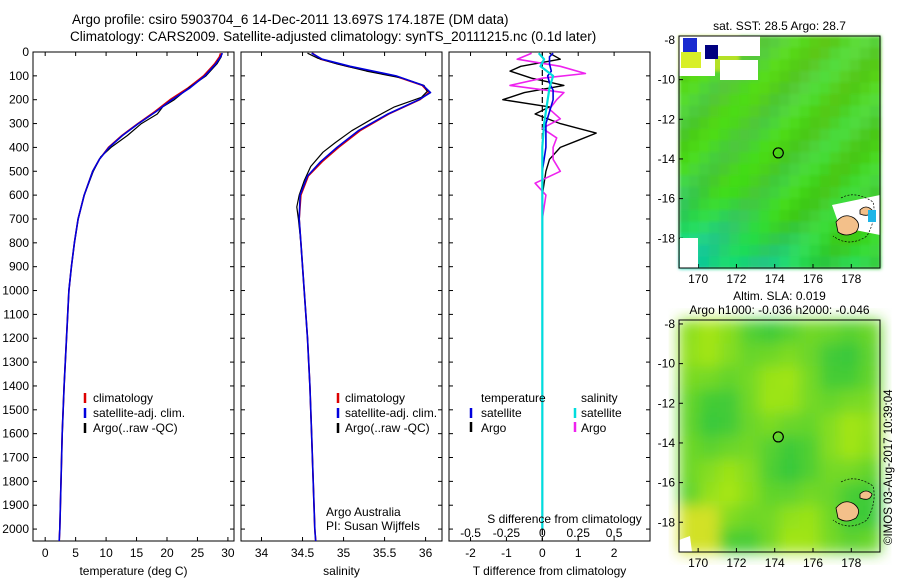  What do you see at coordinates (739, 70) in the screenshot?
I see `sst-missing-patch` at bounding box center [739, 70].